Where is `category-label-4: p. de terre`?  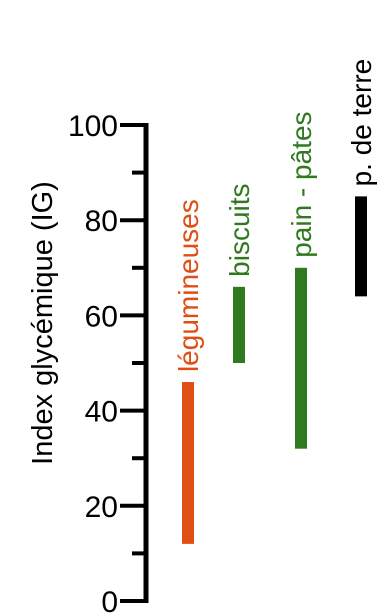 category-label-4: p. de terre is located at coordinates (361, 123).